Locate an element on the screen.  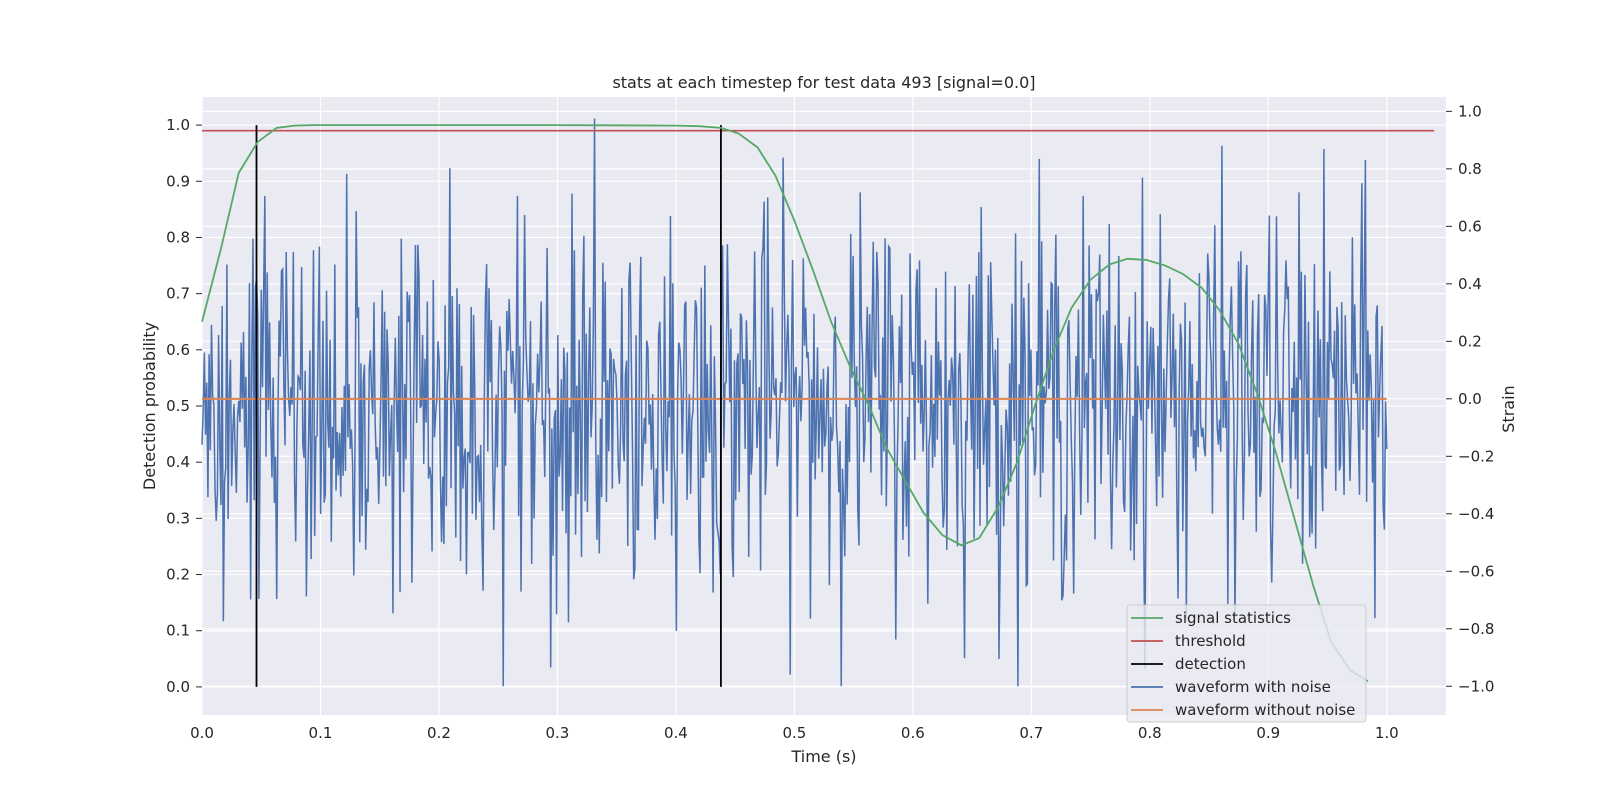
y2-tick-label: −0.2 is located at coordinates (1476, 456).